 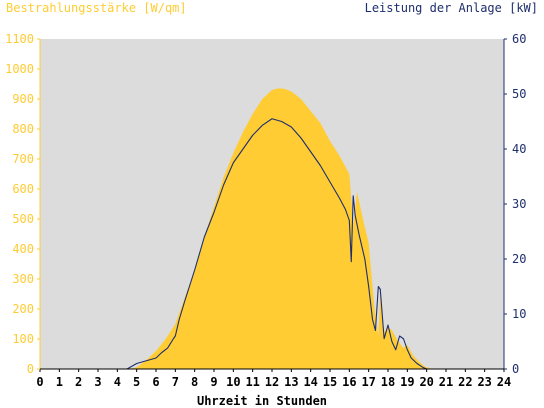 I want to click on left-tick-label: 600, so click(x=23, y=189).